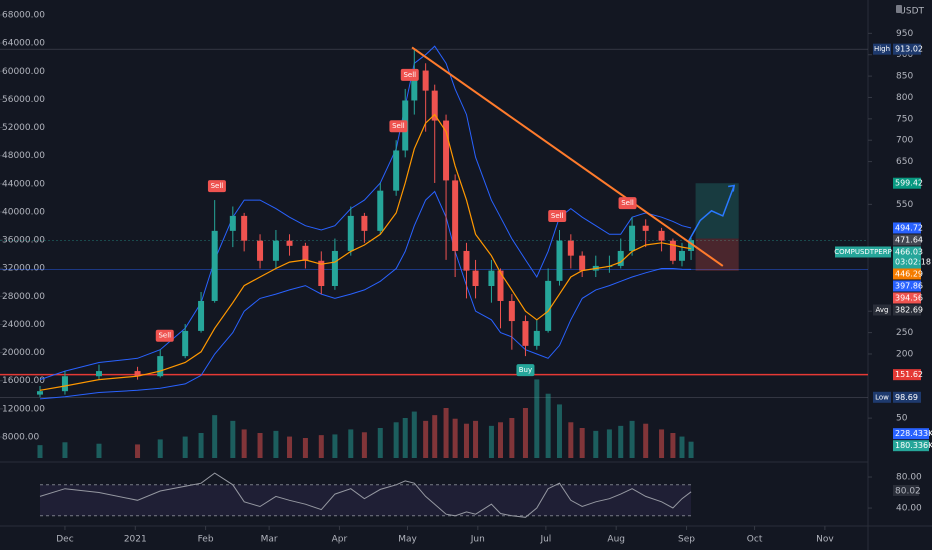  Describe the element at coordinates (909, 183) in the screenshot. I see `price-label: 599.42` at that location.